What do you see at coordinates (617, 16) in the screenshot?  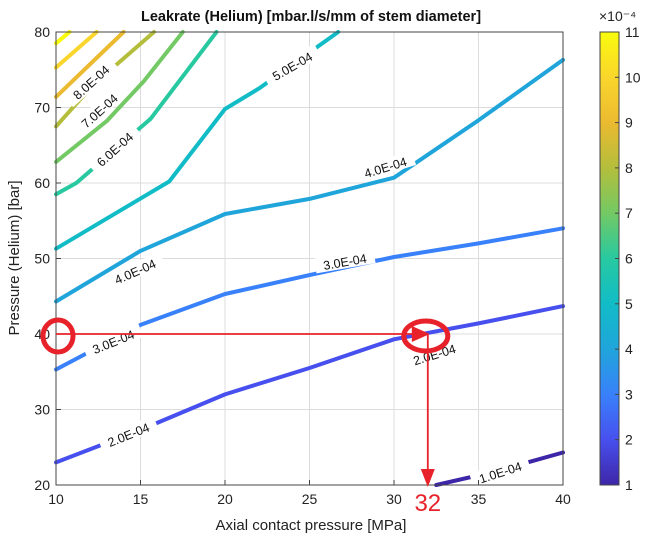 I see `colorbar-exponent-label: ×10⁻⁴` at bounding box center [617, 16].